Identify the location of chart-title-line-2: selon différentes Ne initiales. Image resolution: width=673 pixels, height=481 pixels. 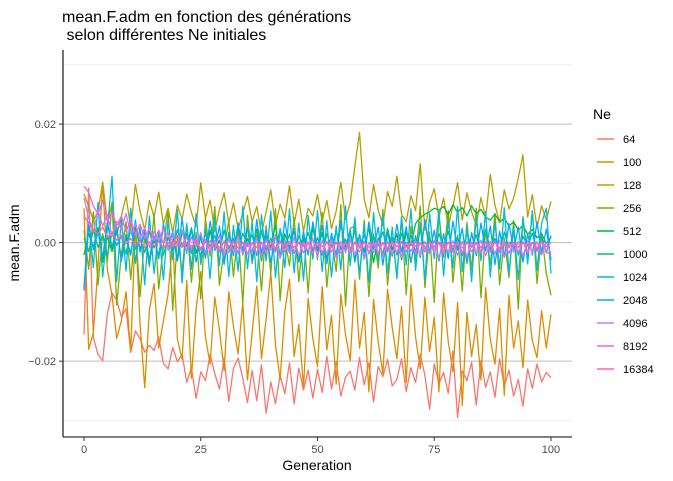
(164, 35).